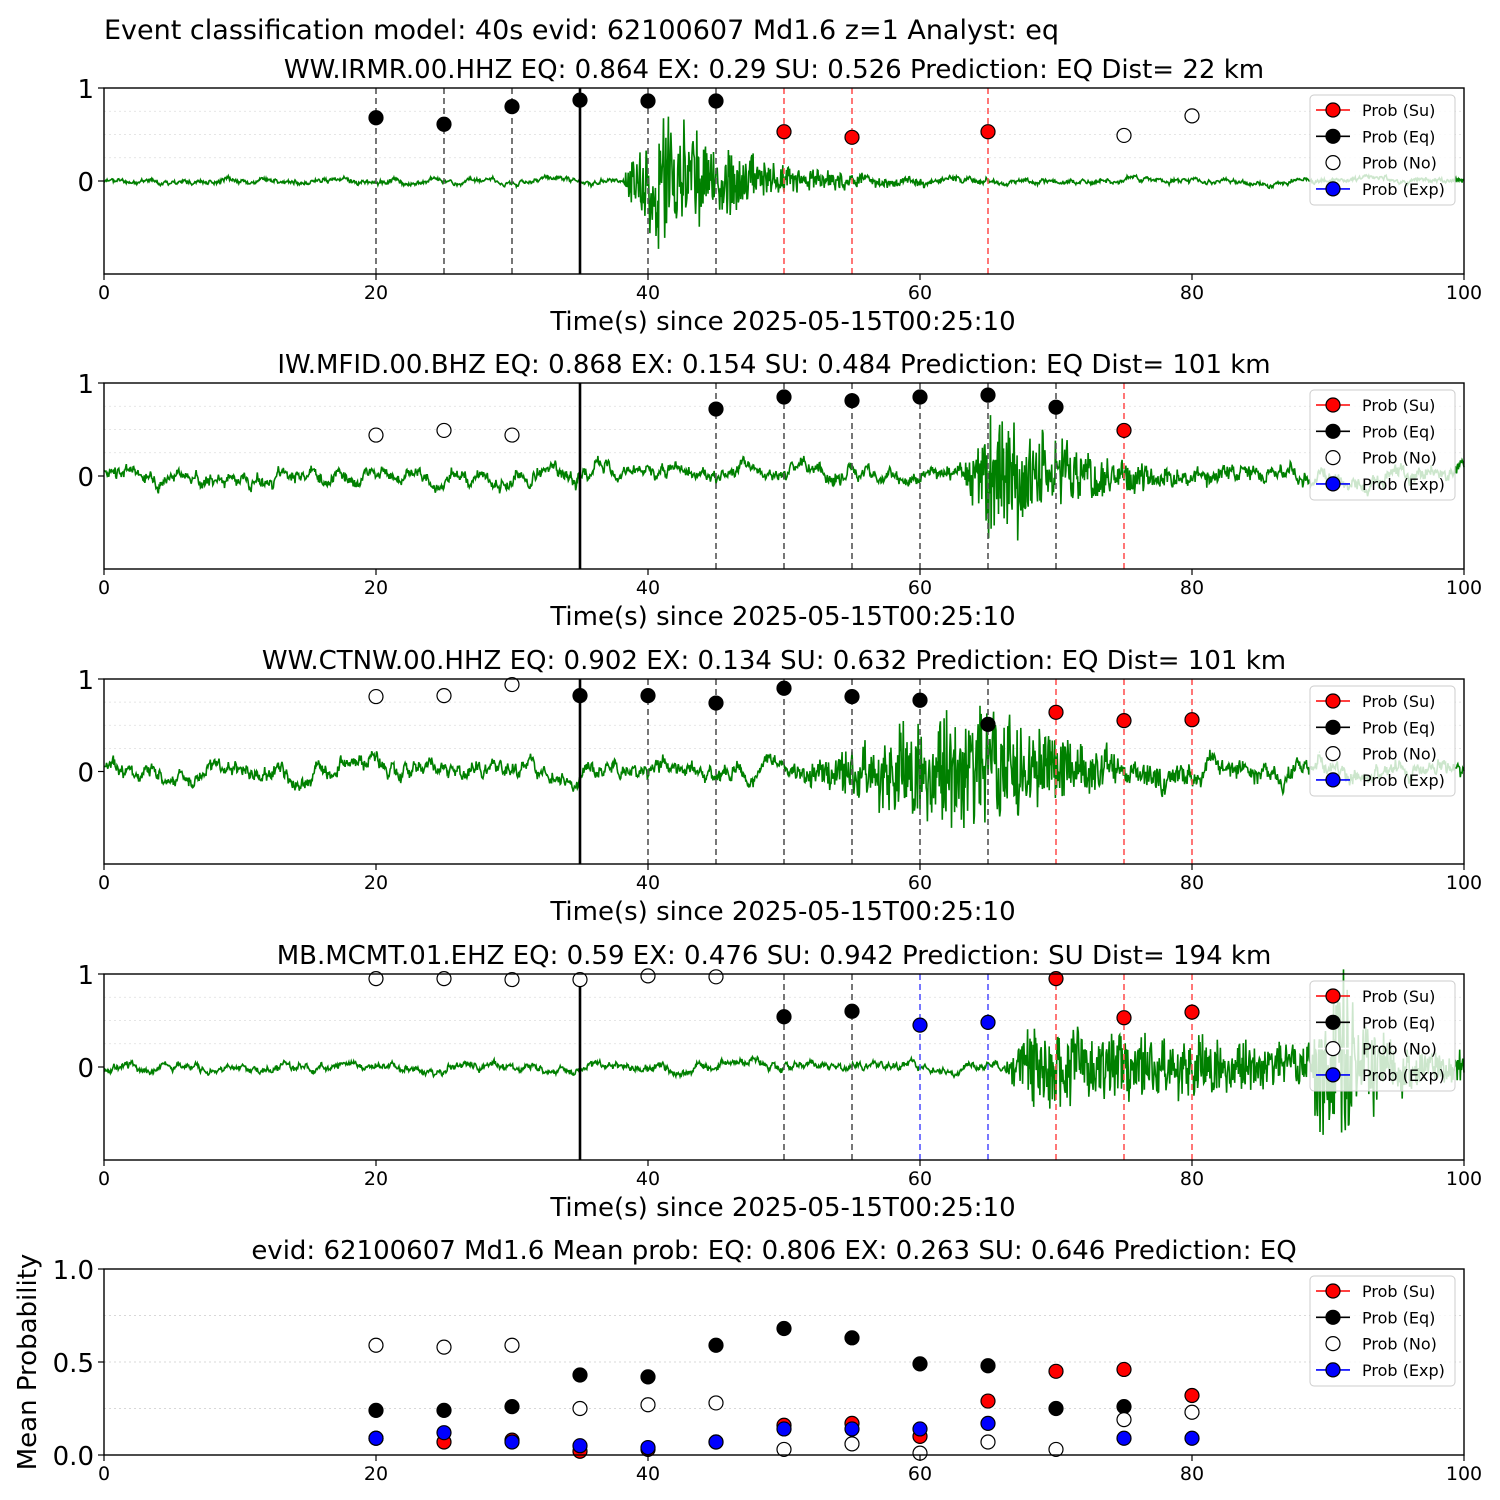 Image resolution: width=1500 pixels, height=1500 pixels. I want to click on y-tick-label: 0.5, so click(73, 1364).